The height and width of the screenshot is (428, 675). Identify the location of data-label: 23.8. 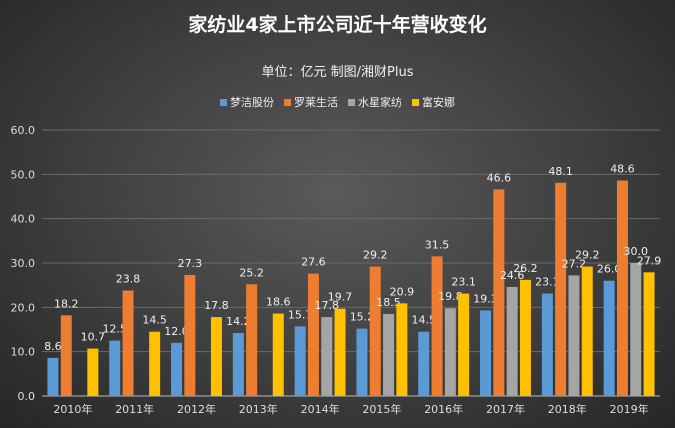
(128, 278).